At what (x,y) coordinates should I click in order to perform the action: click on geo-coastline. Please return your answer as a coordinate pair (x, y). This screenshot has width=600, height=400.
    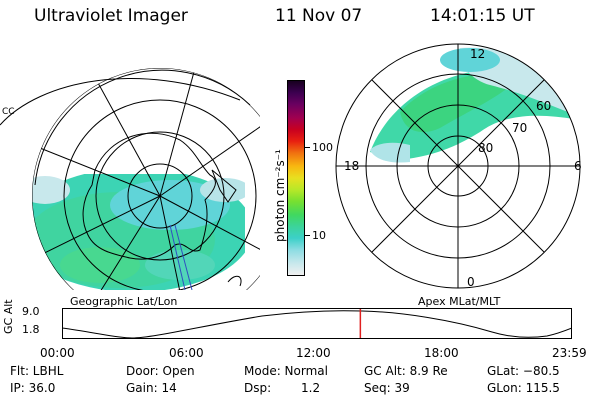
    Looking at the image, I should click on (149, 196).